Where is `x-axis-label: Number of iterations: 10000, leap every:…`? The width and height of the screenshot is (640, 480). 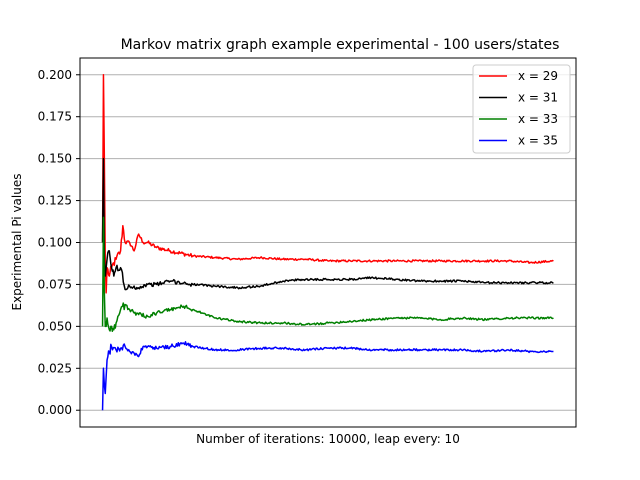 x-axis-label: Number of iterations: 10000, leap every:… is located at coordinates (328, 439).